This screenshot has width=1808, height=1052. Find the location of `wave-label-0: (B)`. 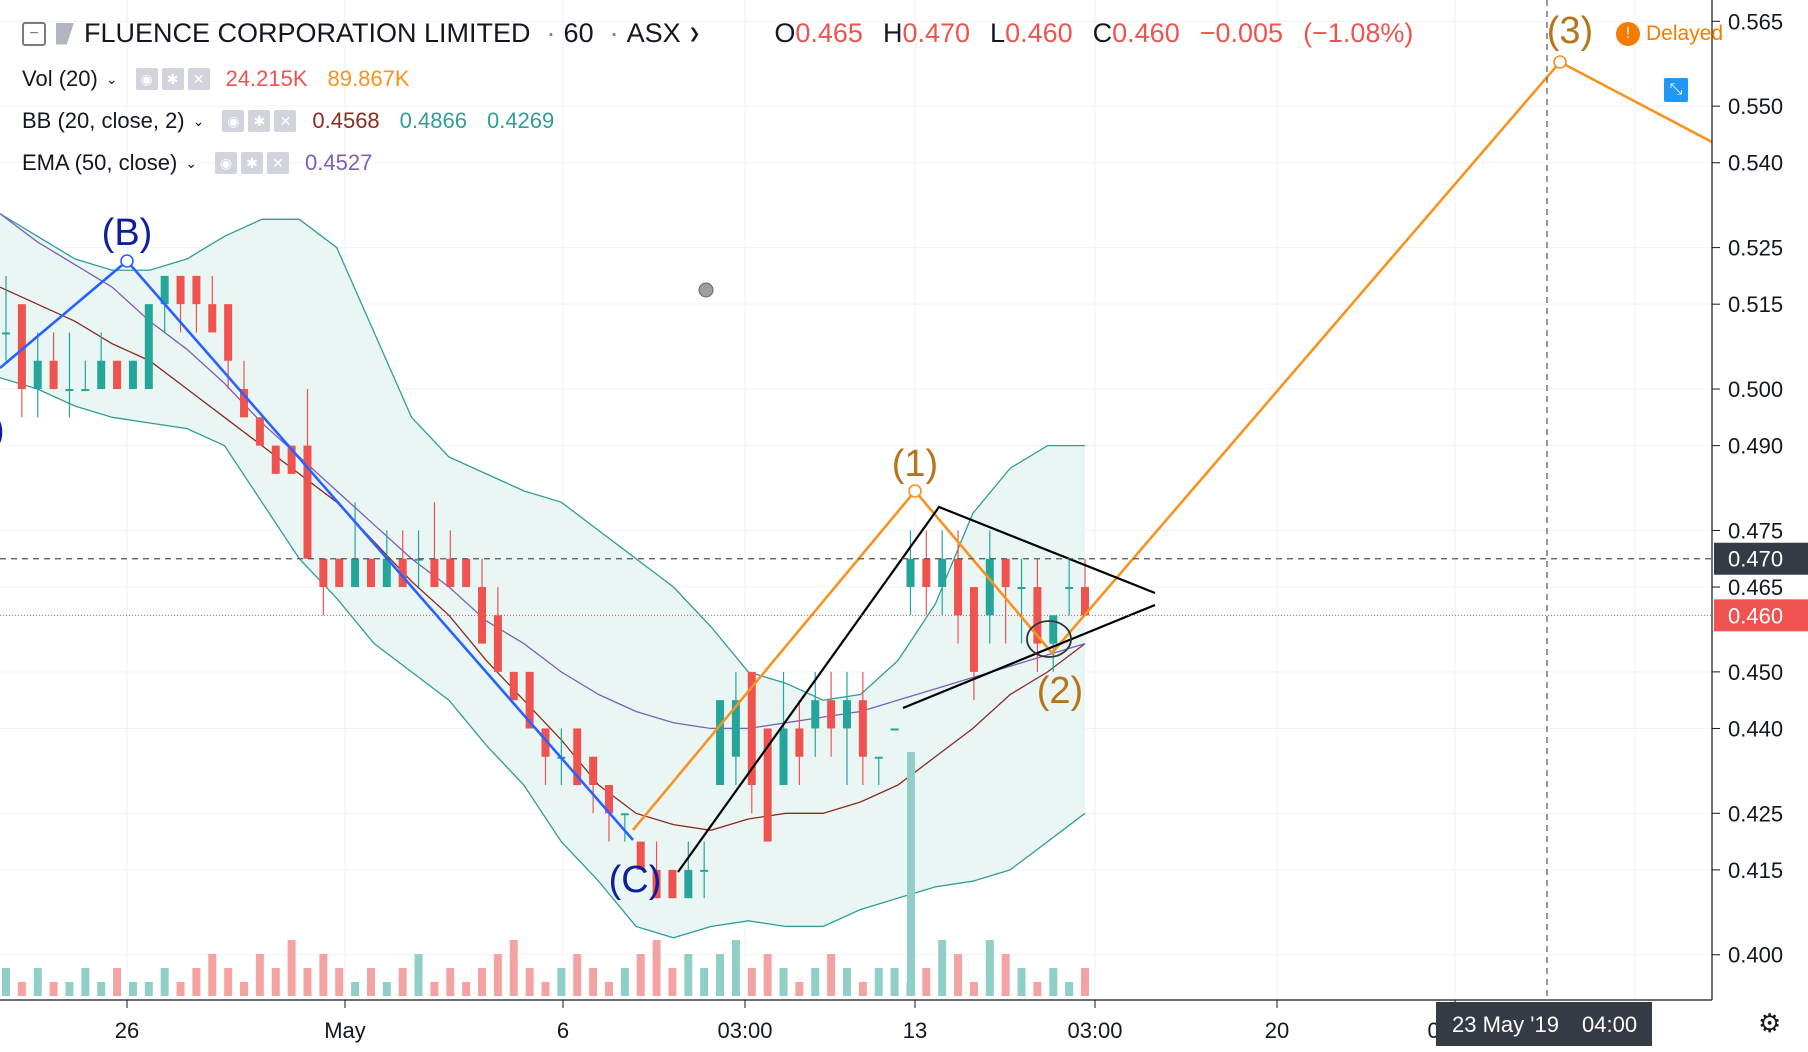

wave-label-0: (B) is located at coordinates (127, 233).